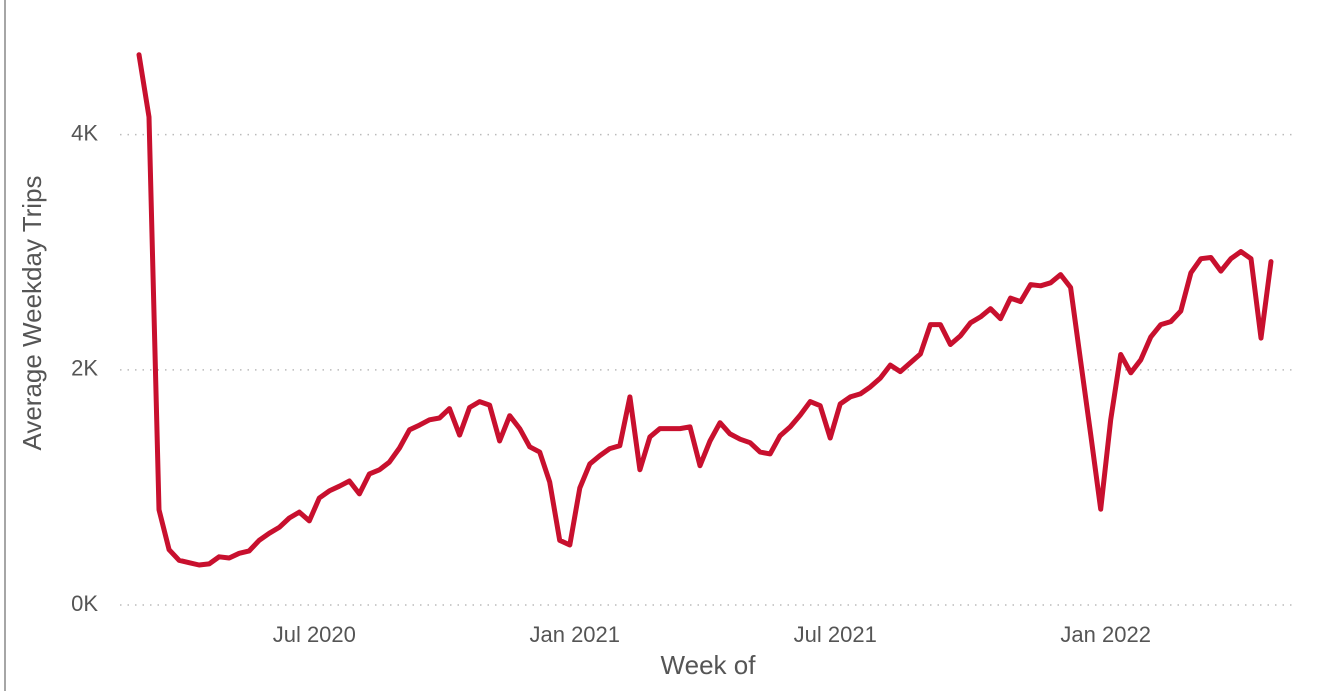 Image resolution: width=1335 pixels, height=691 pixels. I want to click on y-tick-label: 2K, so click(84, 368).